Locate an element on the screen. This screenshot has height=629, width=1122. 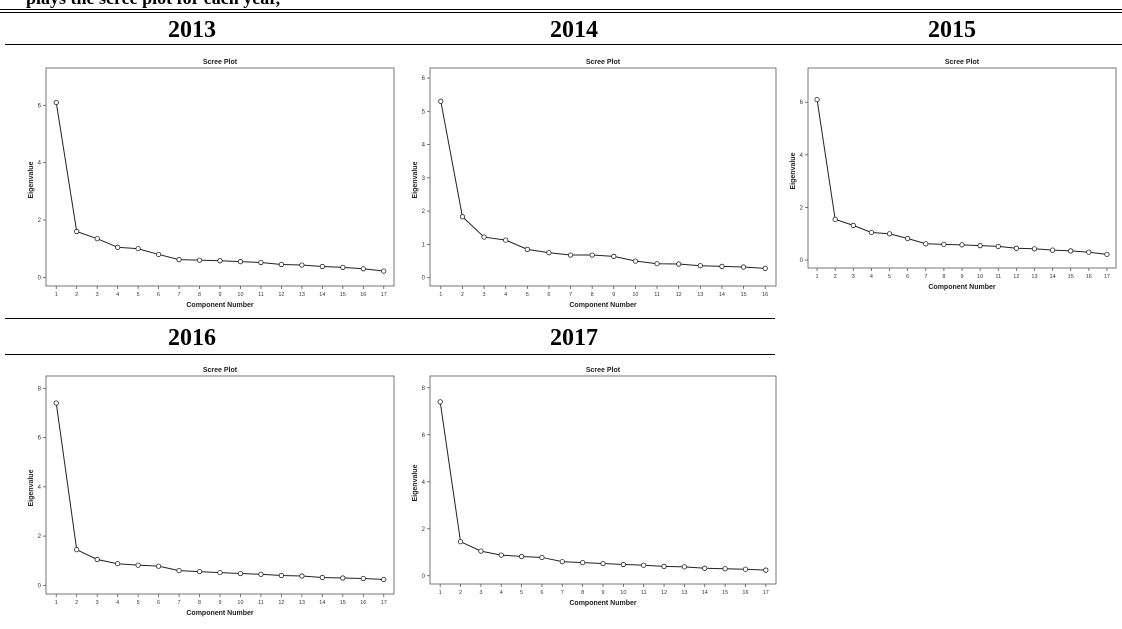
x-tick-label: 2 is located at coordinates (835, 277).